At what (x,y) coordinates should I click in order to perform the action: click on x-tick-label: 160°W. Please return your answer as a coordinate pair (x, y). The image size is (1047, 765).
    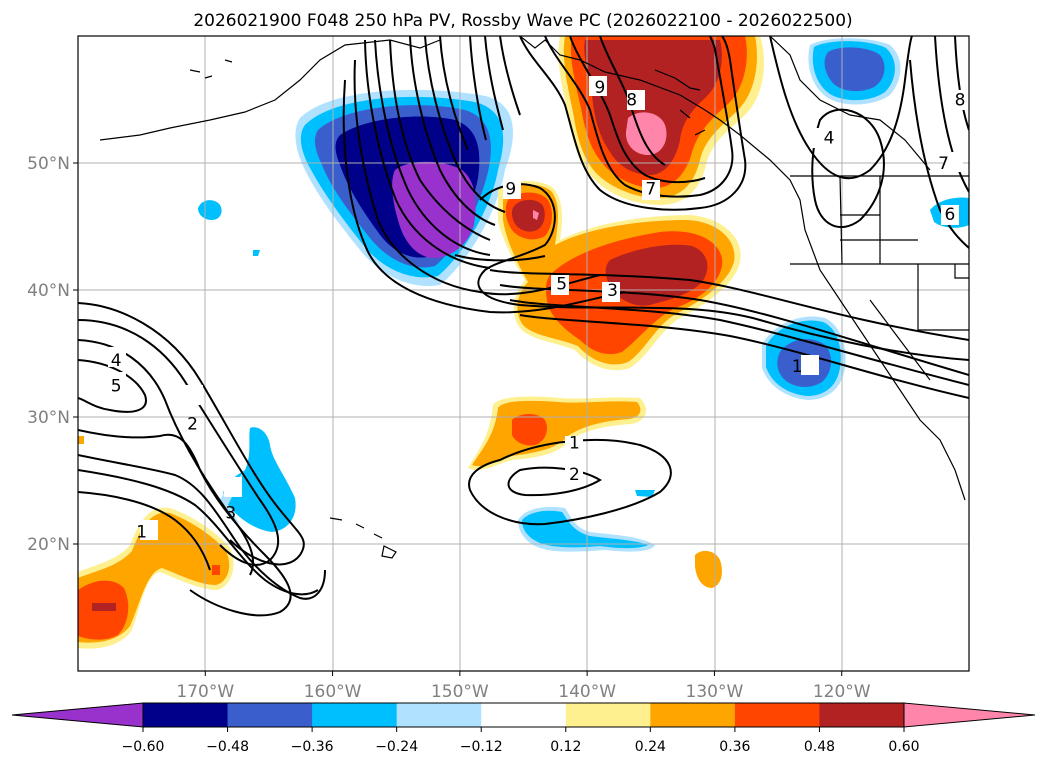
    Looking at the image, I should click on (333, 692).